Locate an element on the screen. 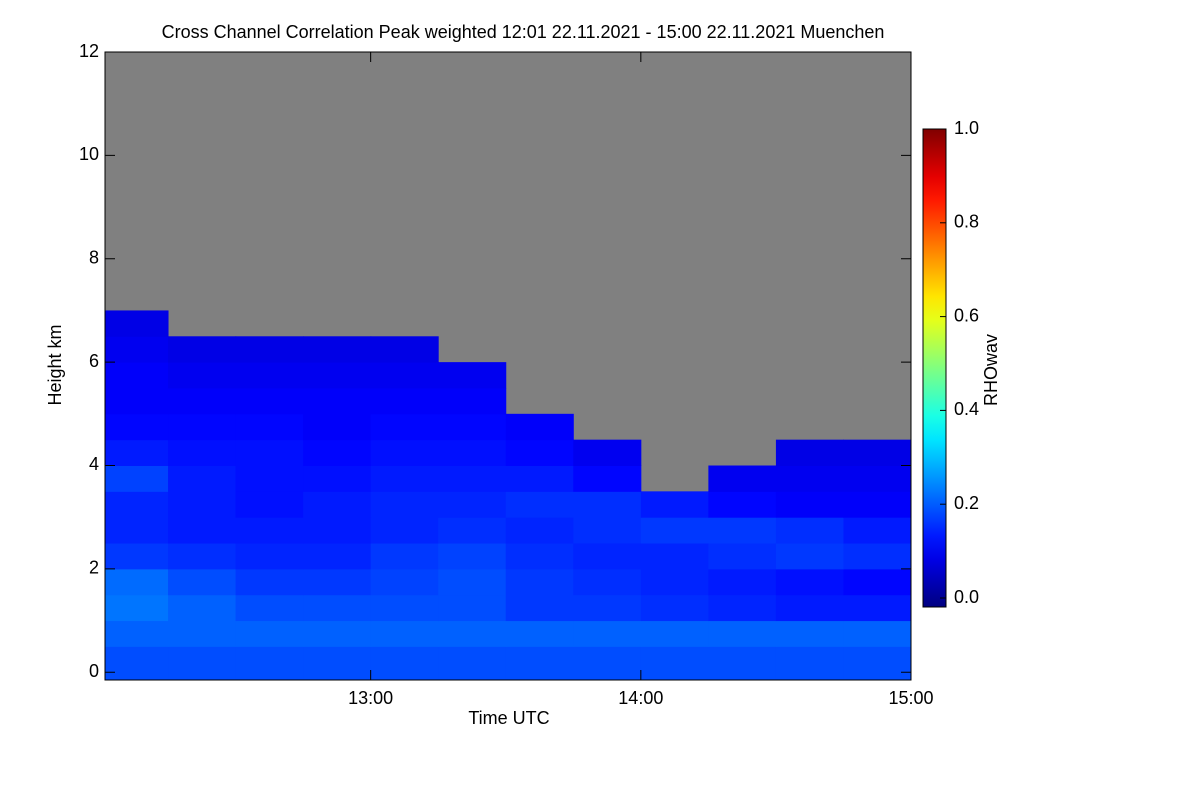 This screenshot has width=1200, height=800. x-tick-label: 13:00 is located at coordinates (370, 698).